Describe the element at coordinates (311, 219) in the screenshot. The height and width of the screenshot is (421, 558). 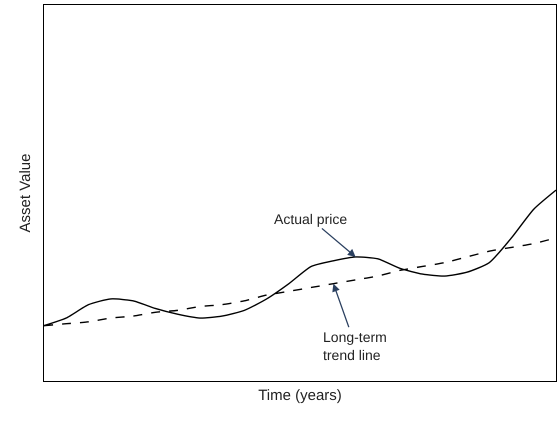
I see `annotation: Actual price` at that location.